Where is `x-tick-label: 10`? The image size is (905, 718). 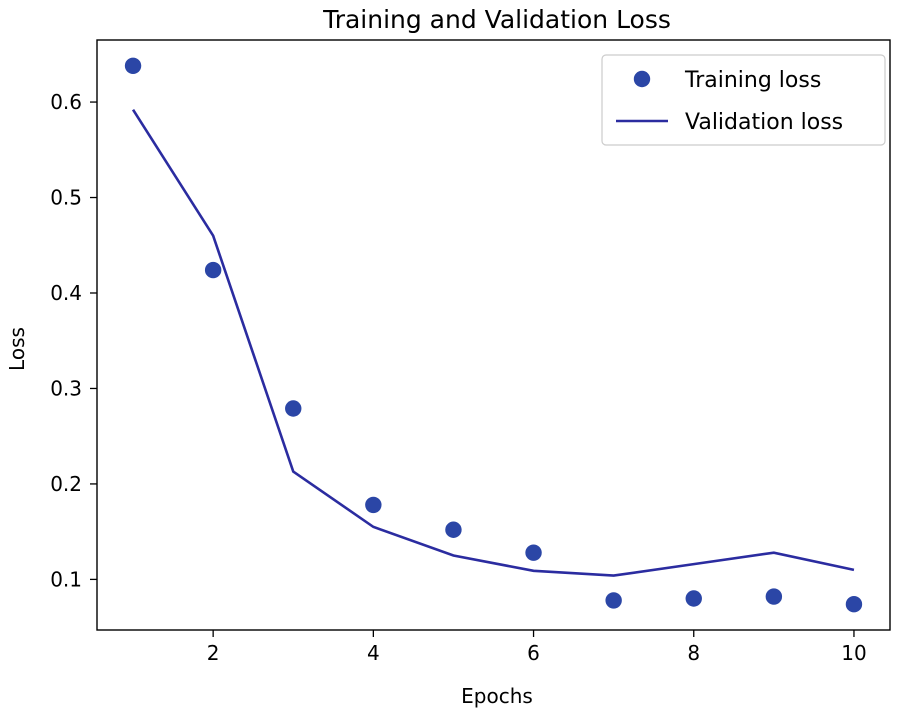
x-tick-label: 10 is located at coordinates (853, 653).